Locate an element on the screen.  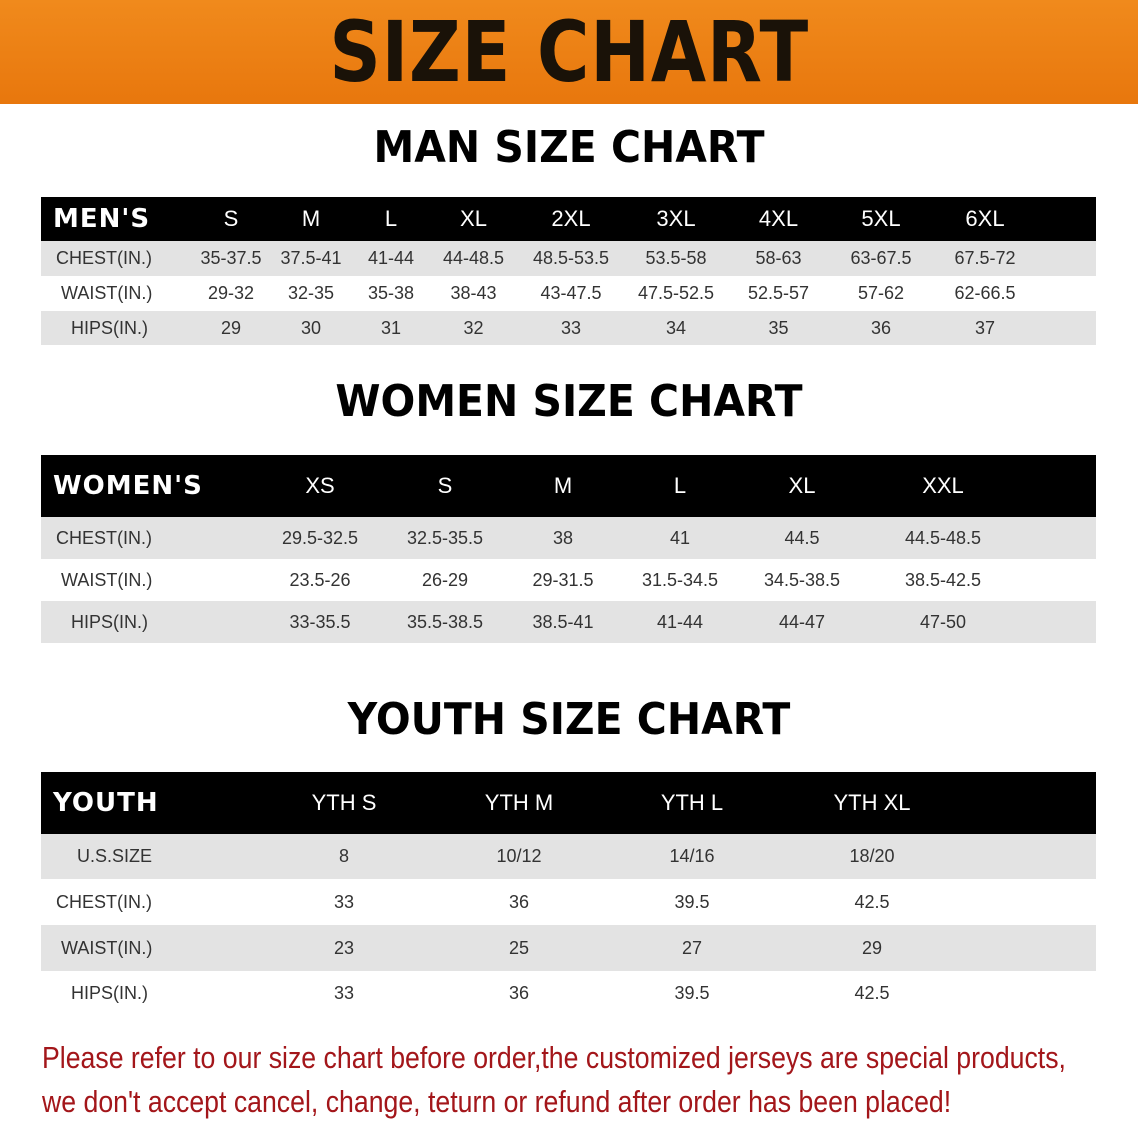
youth-chart-title: YOUTH SIZE CHART is located at coordinates (569, 719).